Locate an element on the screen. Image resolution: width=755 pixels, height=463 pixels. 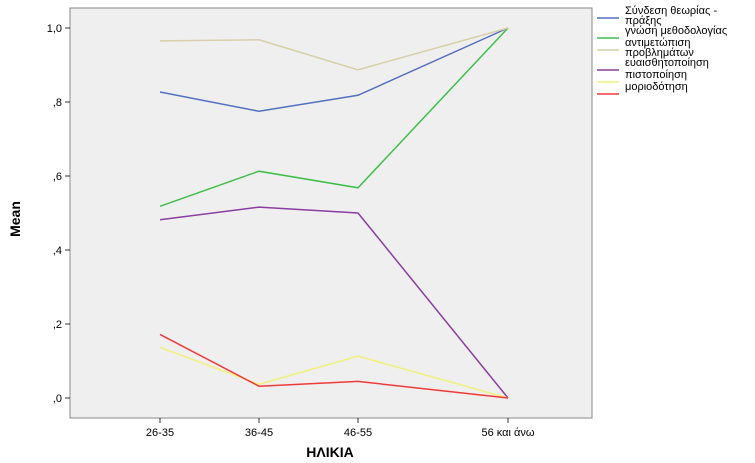
x-tick-label: 46-55 is located at coordinates (358, 433).